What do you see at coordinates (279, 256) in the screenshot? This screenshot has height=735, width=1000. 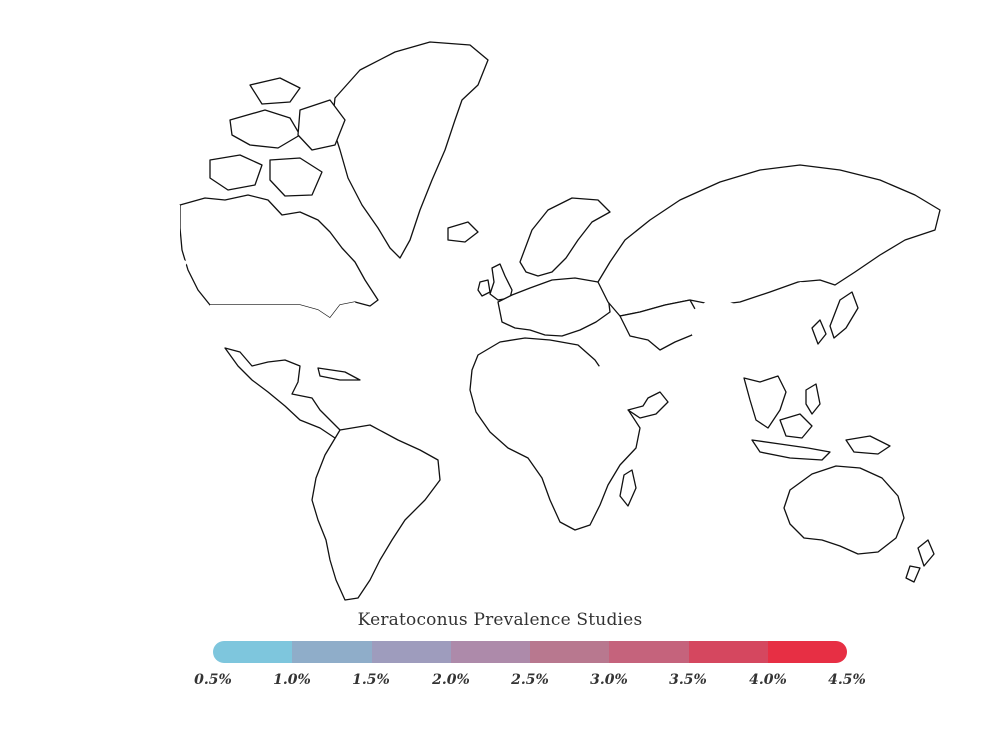 I see `canada-shape` at bounding box center [279, 256].